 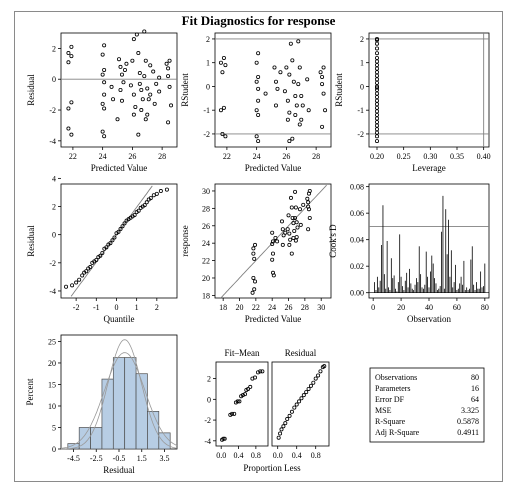 What do you see at coordinates (116, 307) in the screenshot?
I see `x-tick-label: 0` at bounding box center [116, 307].